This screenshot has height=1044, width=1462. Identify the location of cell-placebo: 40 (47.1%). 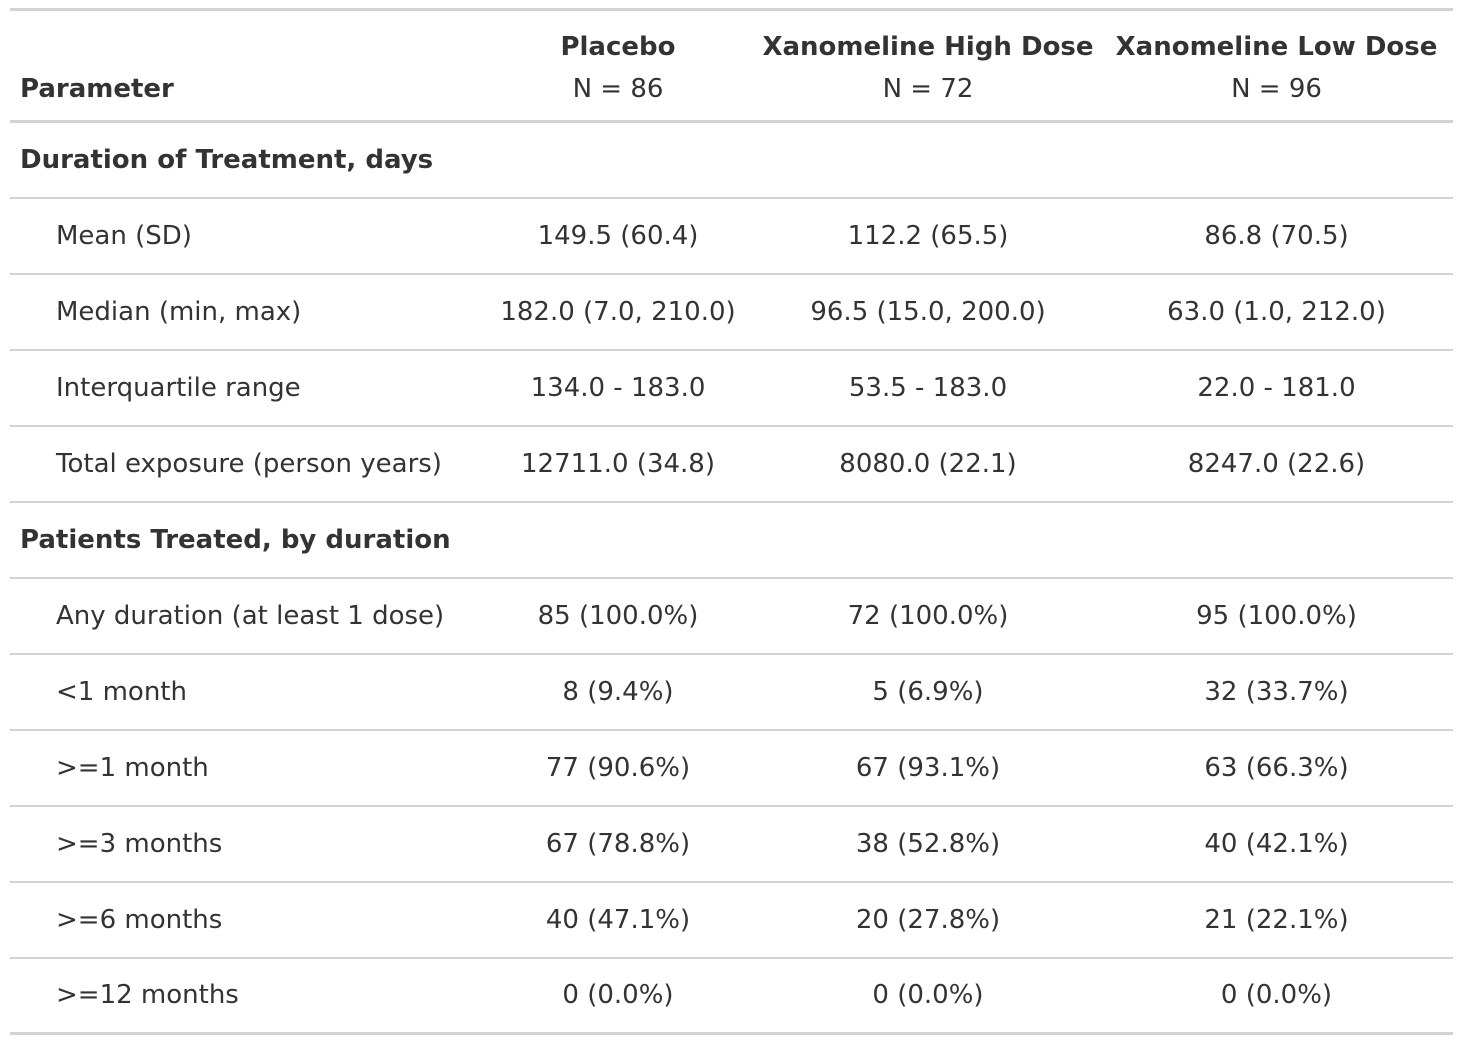
(618, 919).